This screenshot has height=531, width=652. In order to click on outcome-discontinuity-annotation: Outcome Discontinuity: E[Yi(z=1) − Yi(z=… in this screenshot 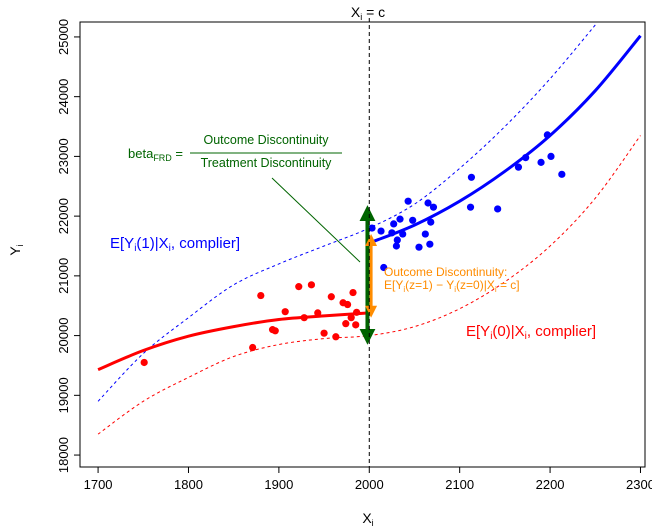, I will do `click(452, 279)`.